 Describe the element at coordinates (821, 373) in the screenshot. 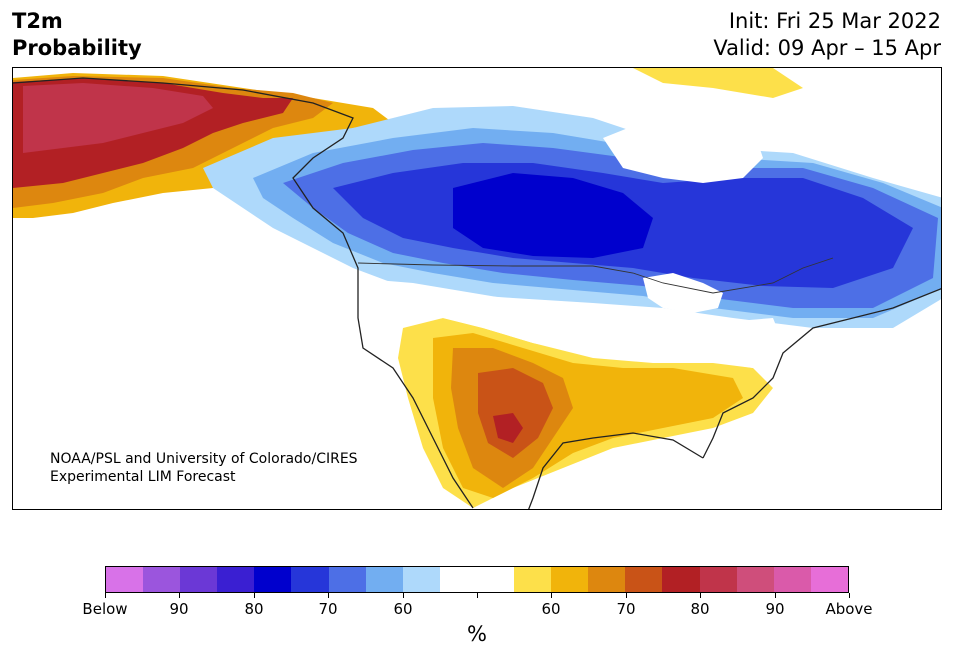

I see `east-coast` at that location.